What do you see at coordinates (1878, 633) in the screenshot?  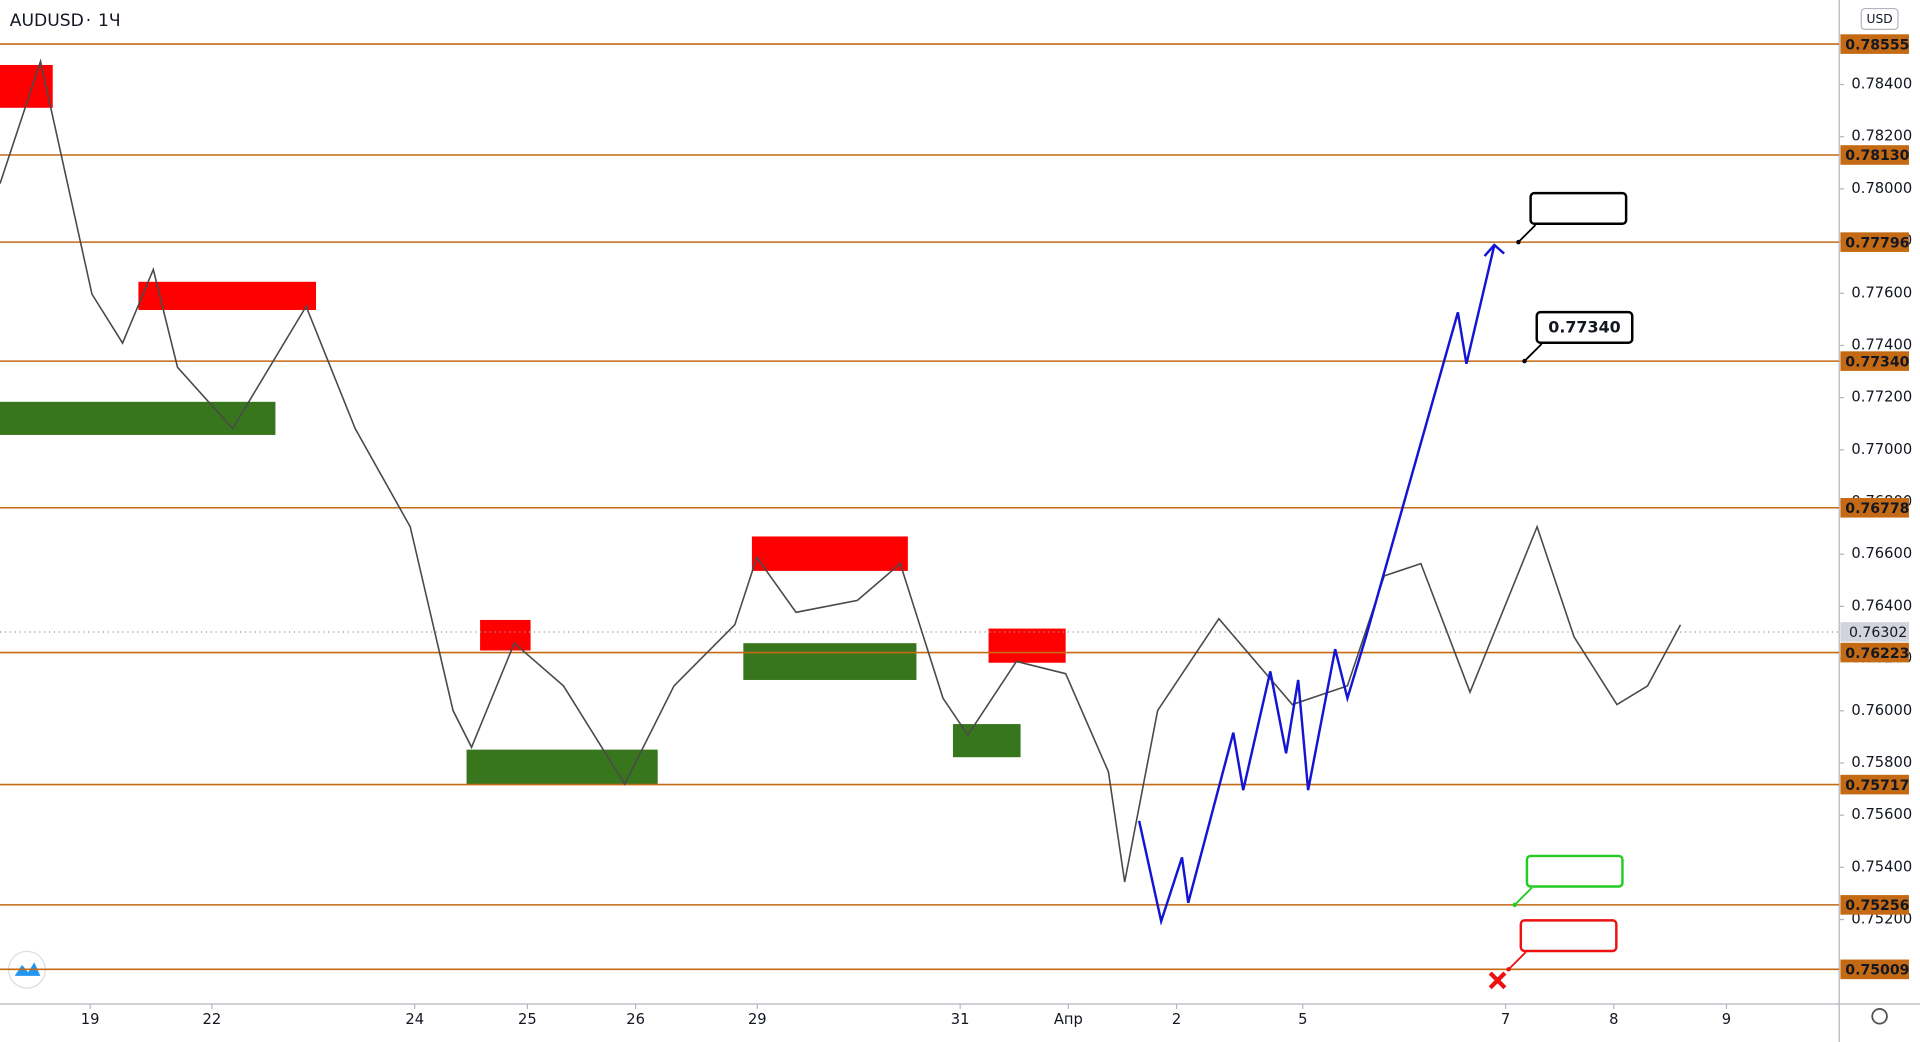 I see `last-price-label: 0.76302` at bounding box center [1878, 633].